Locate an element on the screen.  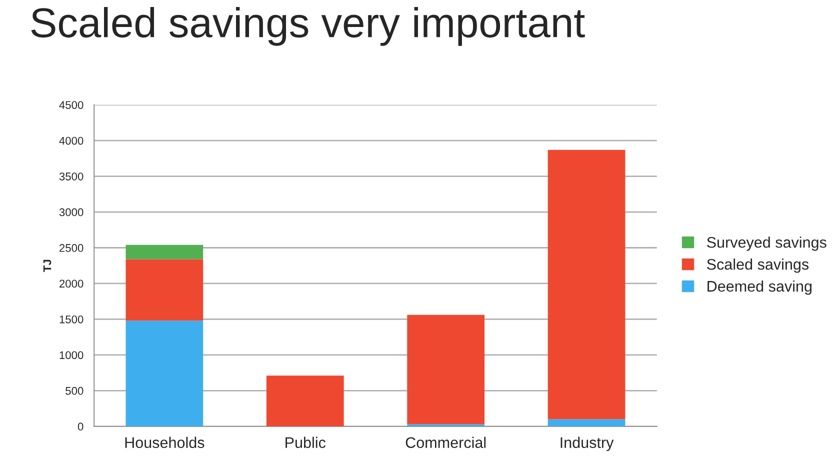
x-tick-label: Industry is located at coordinates (587, 444).